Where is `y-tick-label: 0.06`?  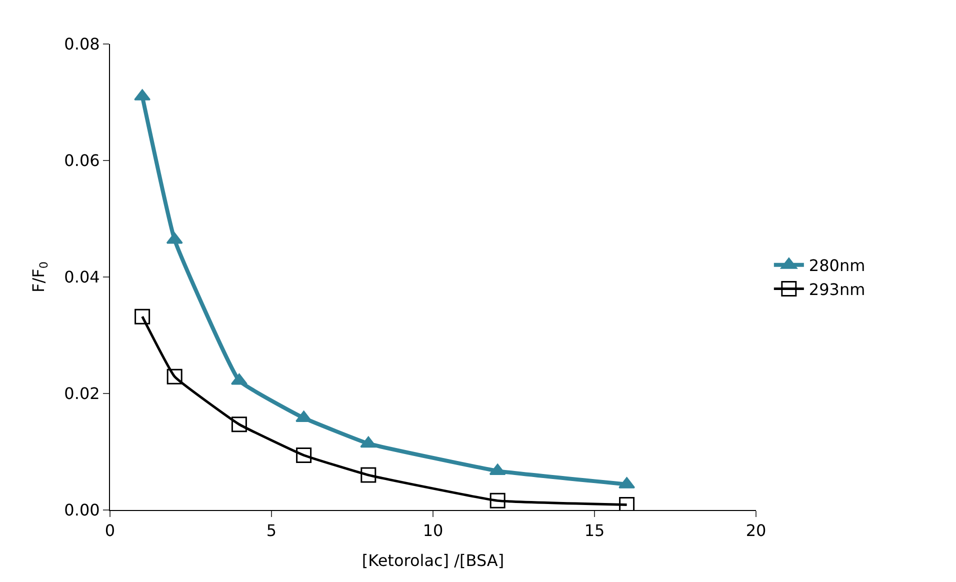 y-tick-label: 0.06 is located at coordinates (82, 160).